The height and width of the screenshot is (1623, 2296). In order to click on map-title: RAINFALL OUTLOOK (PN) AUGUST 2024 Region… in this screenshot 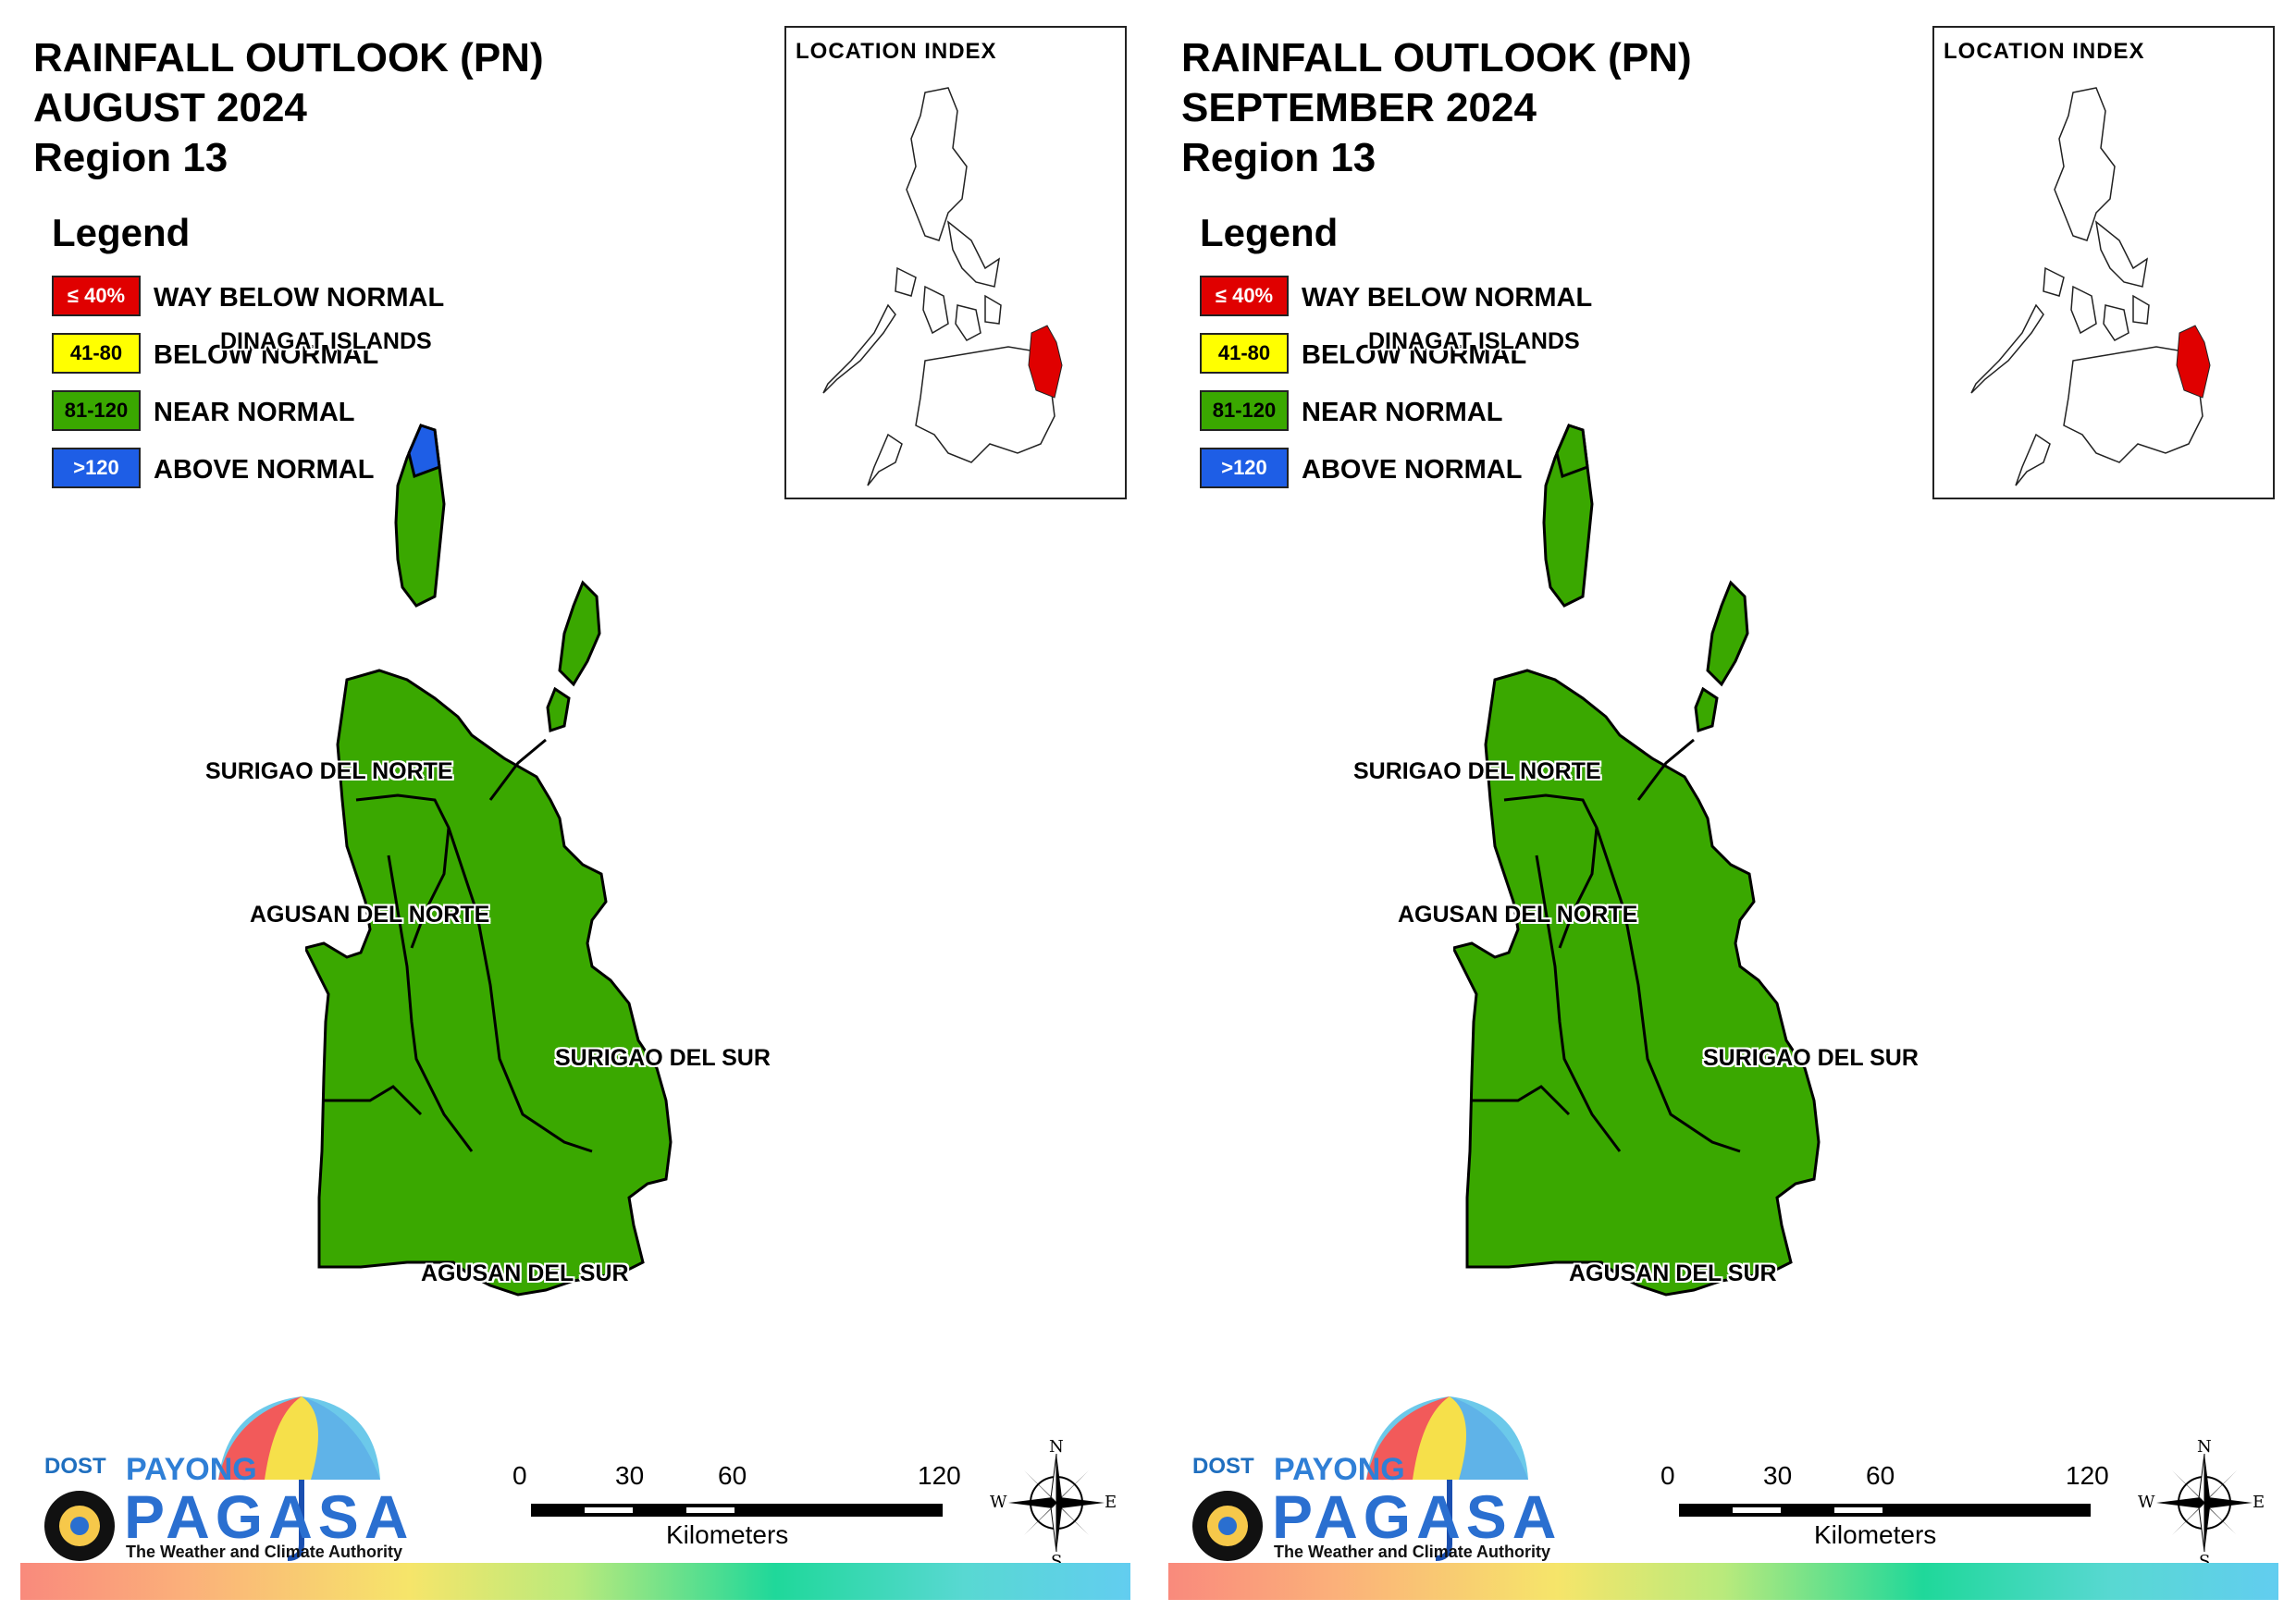, I will do `click(288, 108)`.